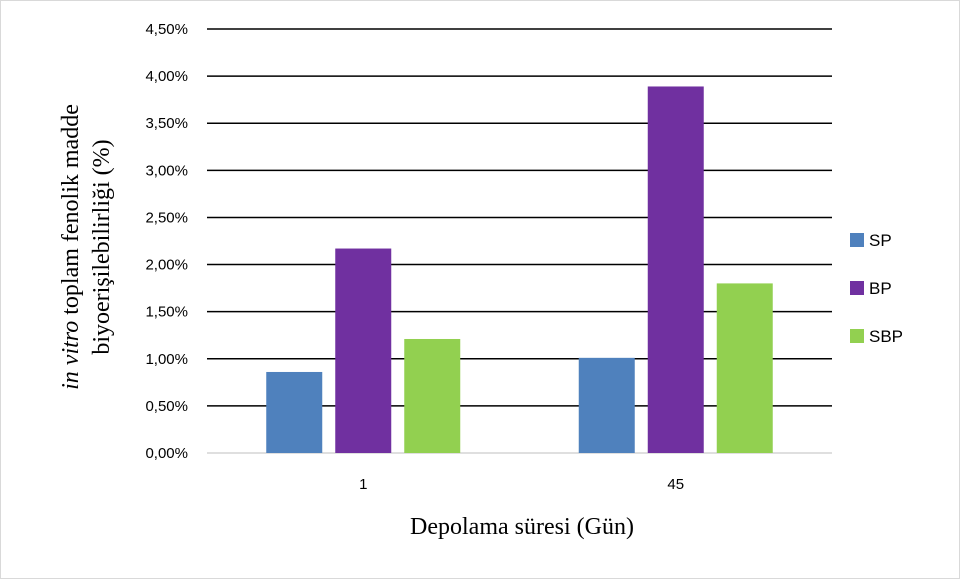 This screenshot has height=580, width=960. Describe the element at coordinates (880, 240) in the screenshot. I see `legend-label-sp: SP` at that location.